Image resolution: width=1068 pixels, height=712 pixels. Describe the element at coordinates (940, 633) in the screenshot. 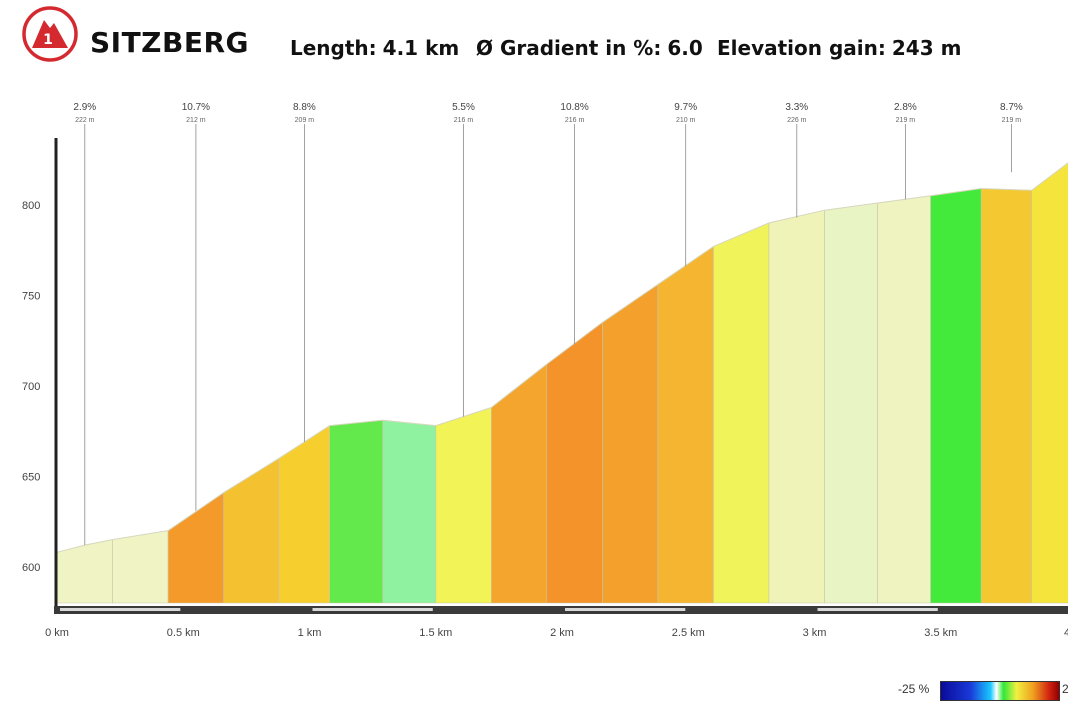

I see `x-tick-label: 3.5 km` at that location.